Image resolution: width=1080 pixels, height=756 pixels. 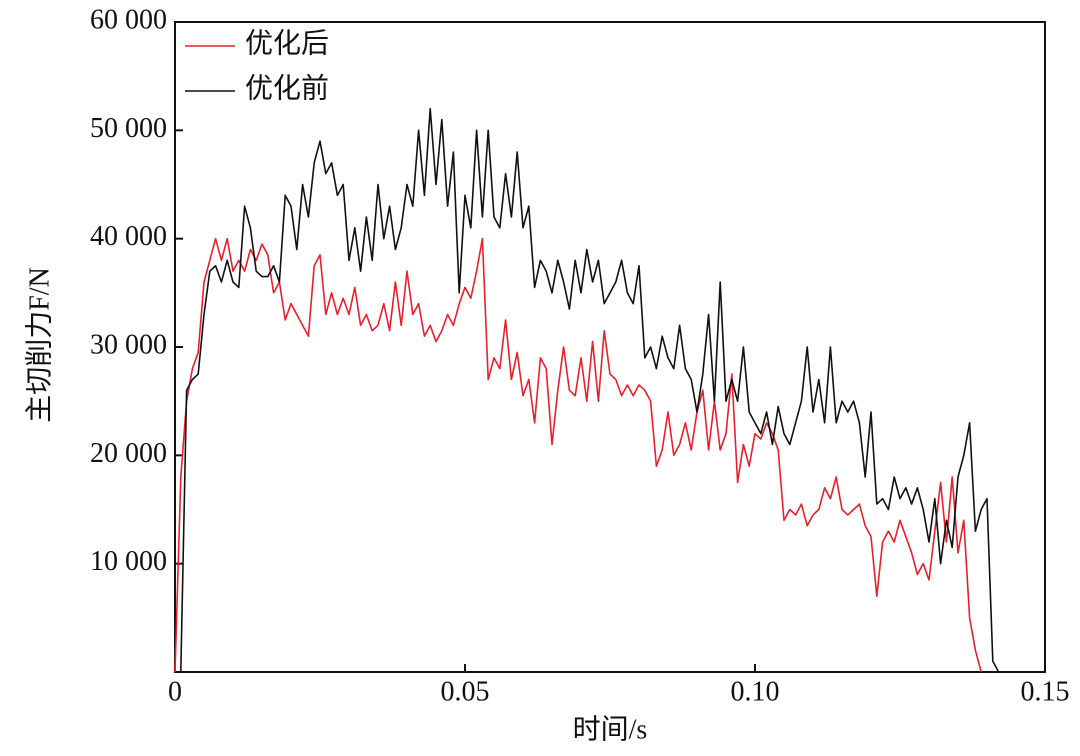 What do you see at coordinates (39, 345) in the screenshot?
I see `y-axis-label: 主切削力F/N` at bounding box center [39, 345].